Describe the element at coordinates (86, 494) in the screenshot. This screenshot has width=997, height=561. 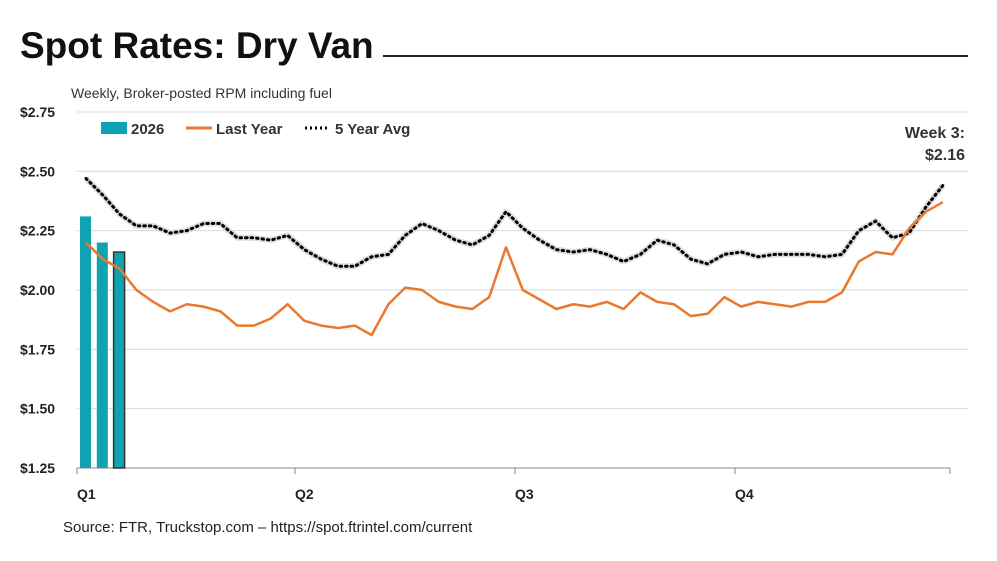
I see `x-tick-label: Q1` at that location.